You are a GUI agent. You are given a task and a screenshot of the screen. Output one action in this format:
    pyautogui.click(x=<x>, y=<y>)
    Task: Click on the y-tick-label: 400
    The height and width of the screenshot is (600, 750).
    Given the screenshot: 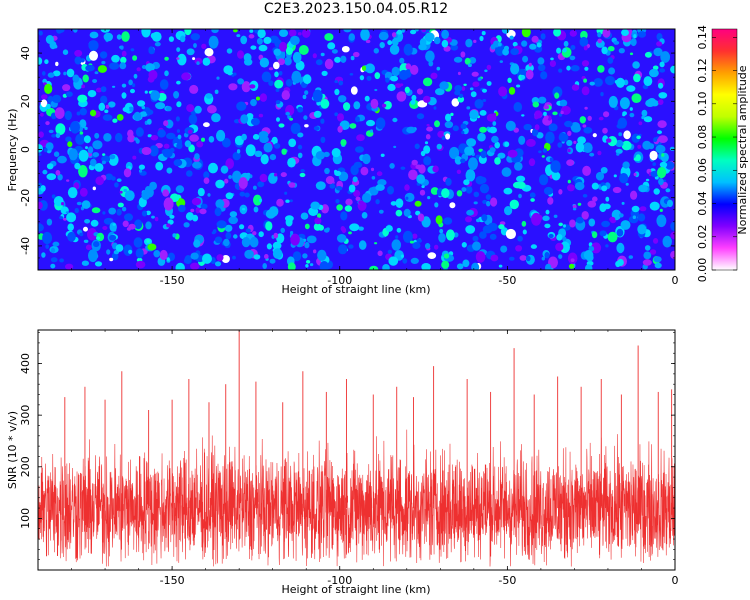 What is the action you would take?
    pyautogui.click(x=25, y=363)
    